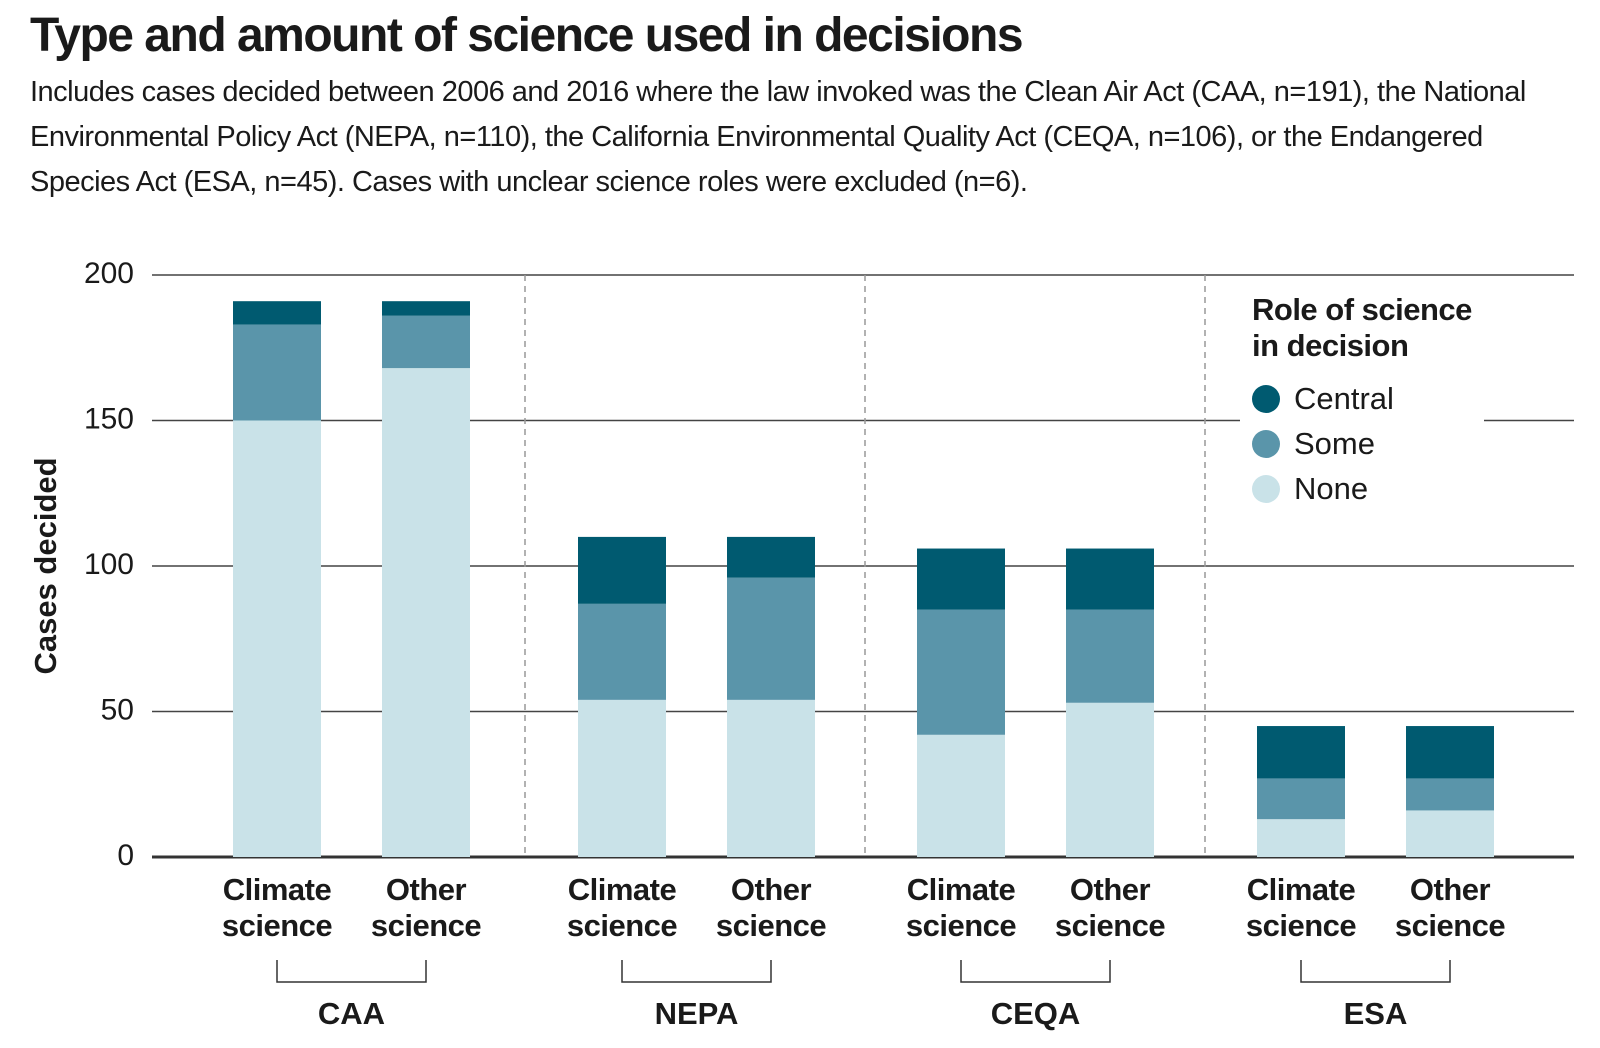  What do you see at coordinates (1035, 1013) in the screenshot?
I see `group-label: CEQA` at bounding box center [1035, 1013].